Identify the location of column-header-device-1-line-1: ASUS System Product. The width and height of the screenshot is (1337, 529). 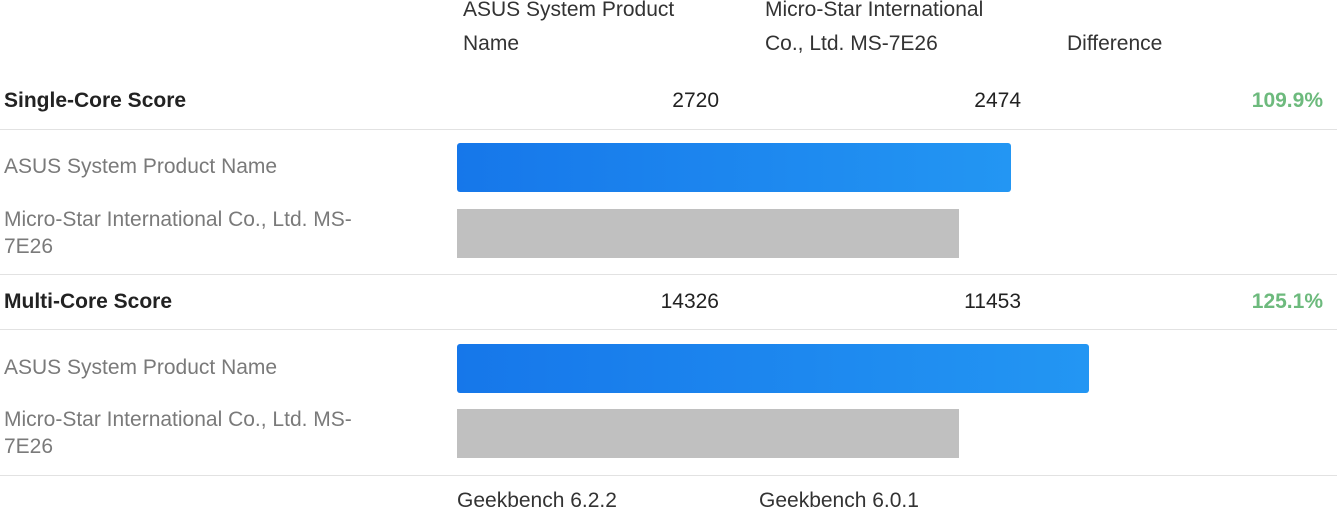
(569, 10).